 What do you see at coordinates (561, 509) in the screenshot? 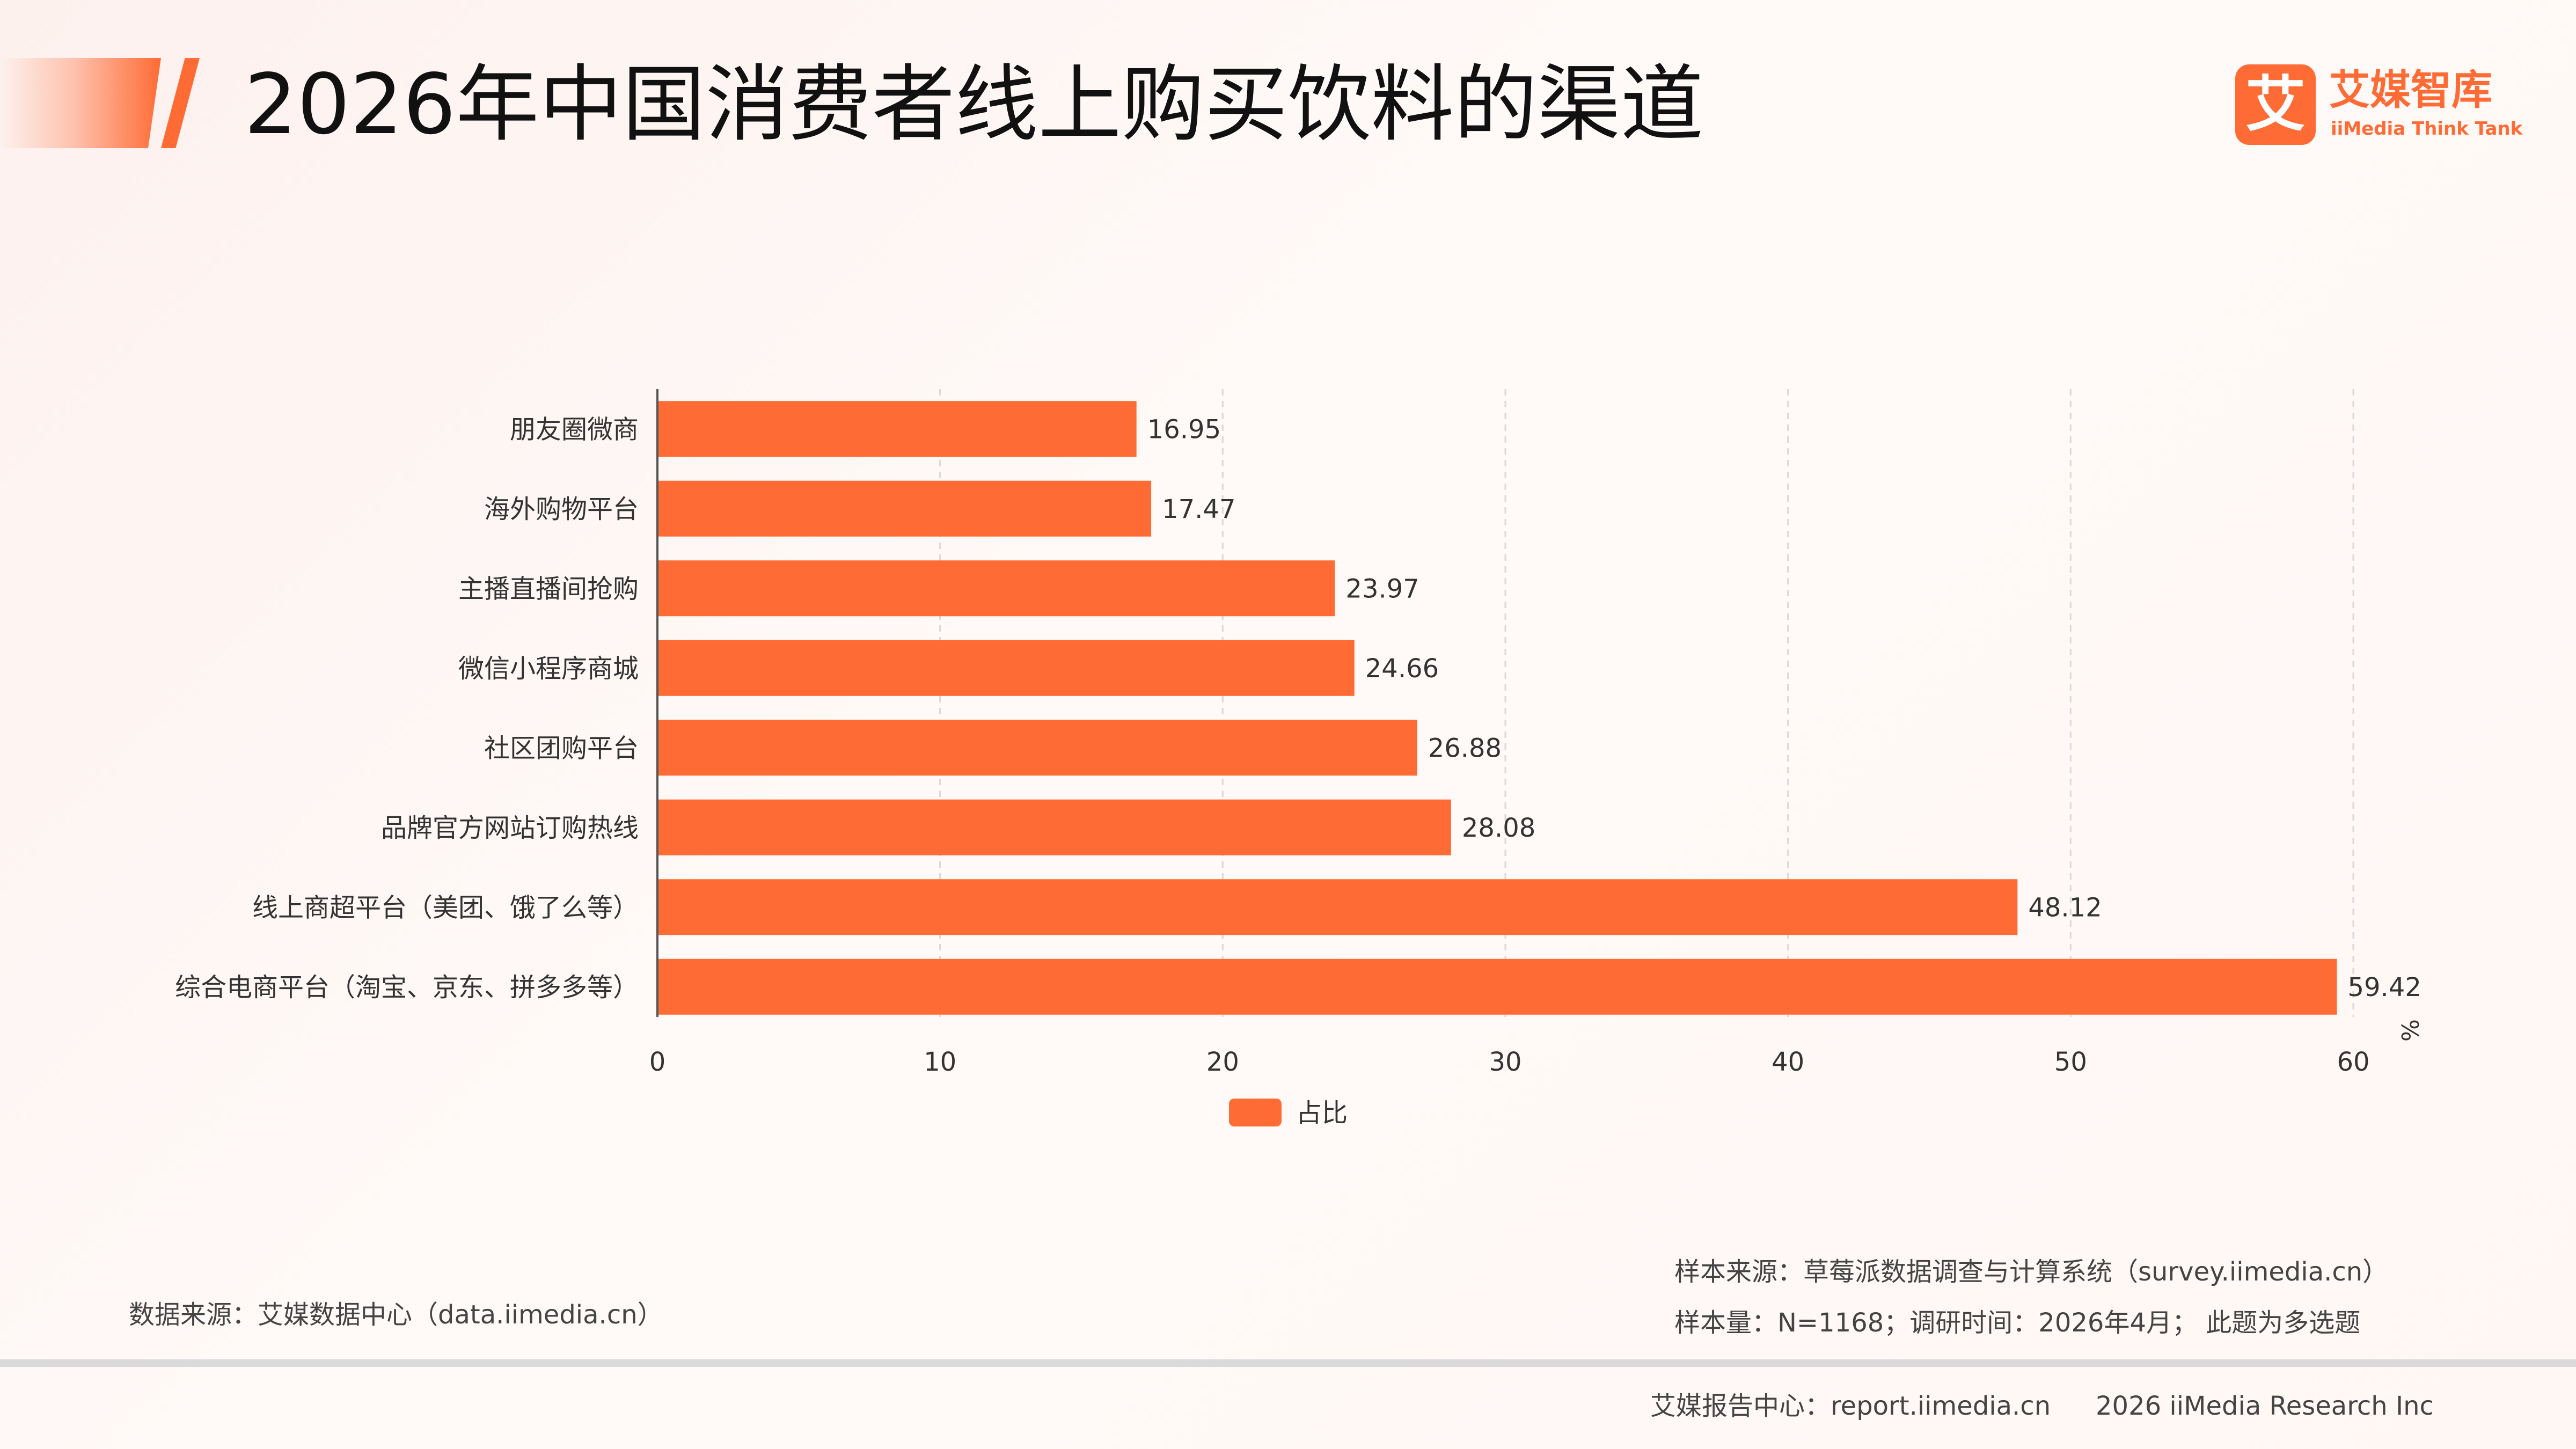
I see `category-label: 海外购物平台` at bounding box center [561, 509].